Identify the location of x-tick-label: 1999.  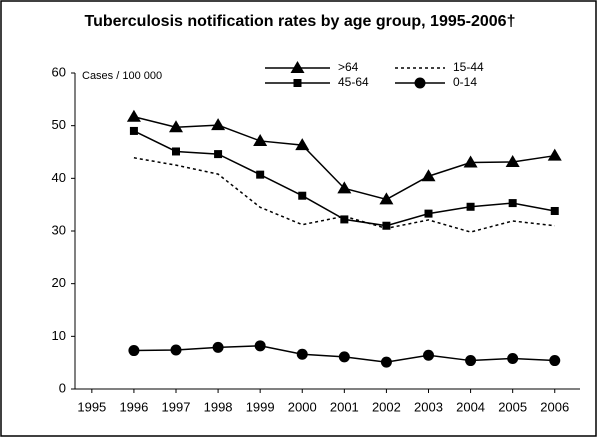
(260, 406).